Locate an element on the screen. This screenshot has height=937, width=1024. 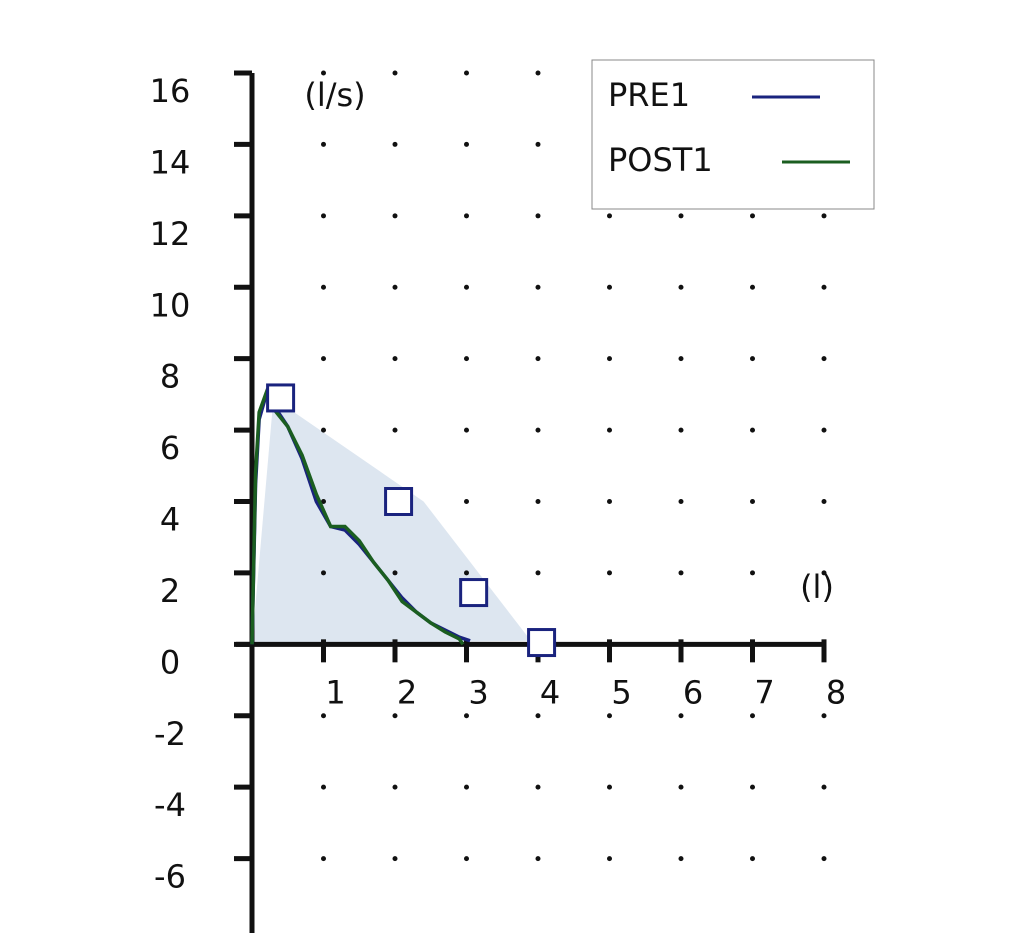
x-tick-label: 8 is located at coordinates (836, 692).